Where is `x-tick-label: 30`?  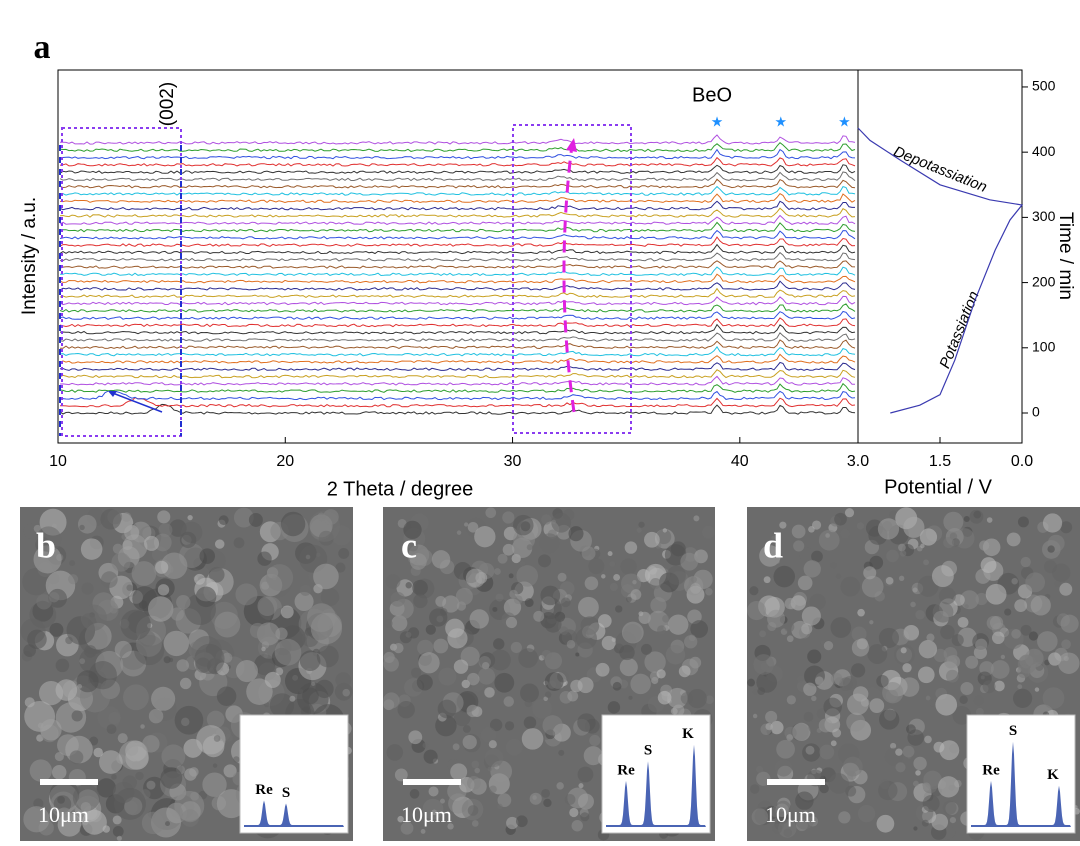
x-tick-label: 30 is located at coordinates (513, 461).